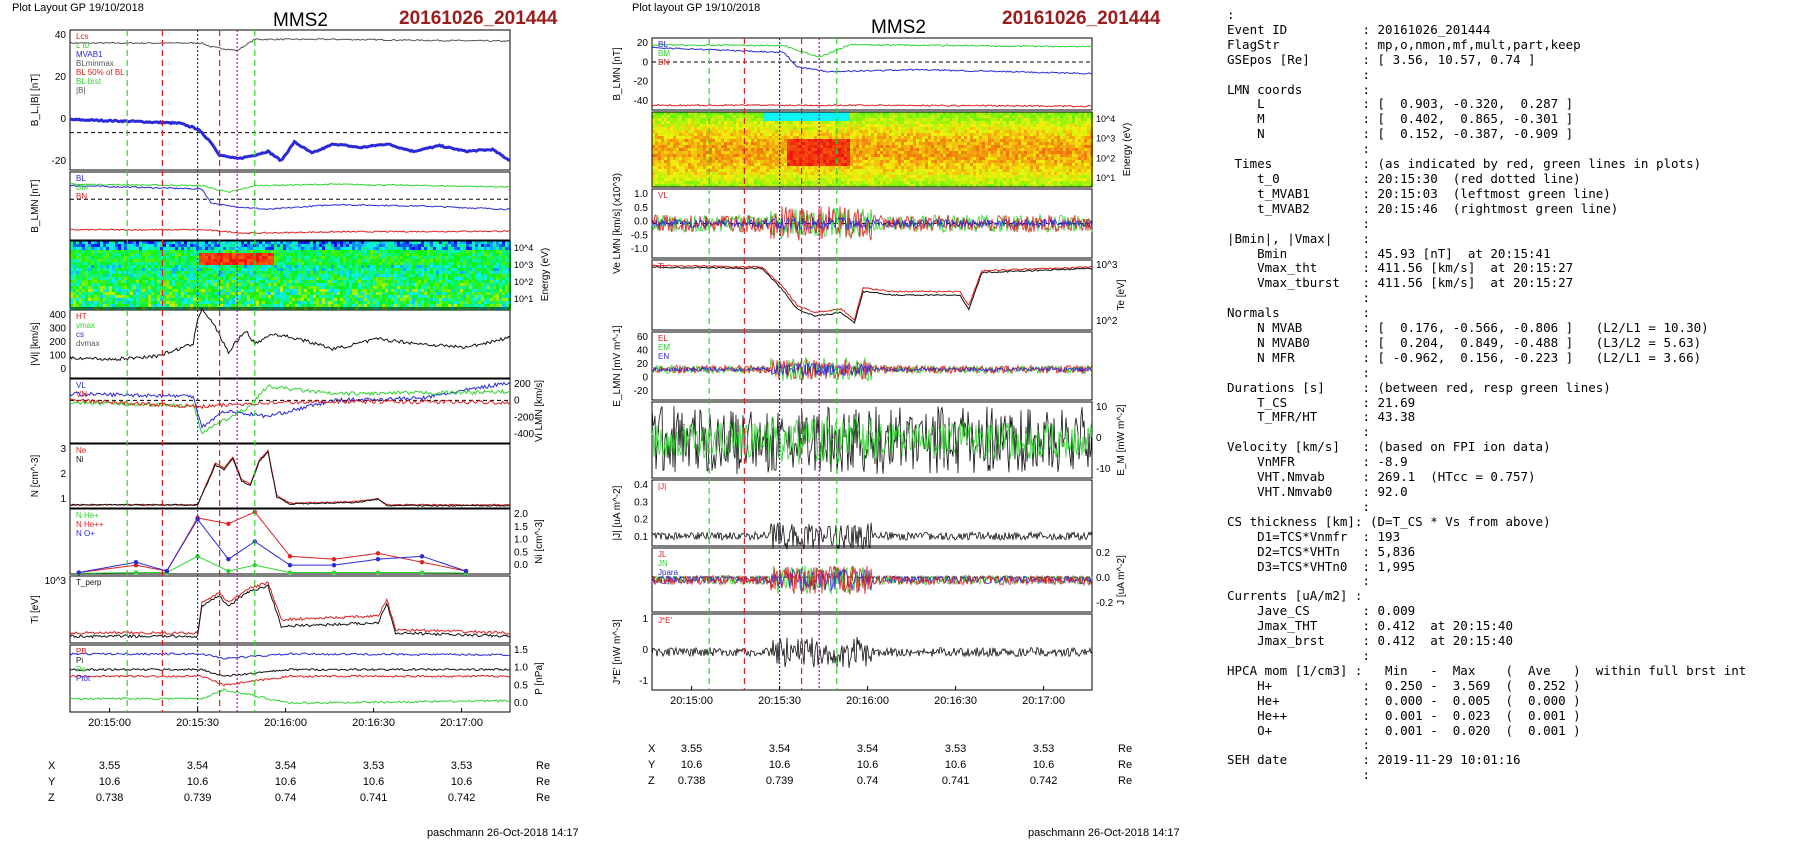  I want to click on y-tick-label: 10^1, so click(523, 299).